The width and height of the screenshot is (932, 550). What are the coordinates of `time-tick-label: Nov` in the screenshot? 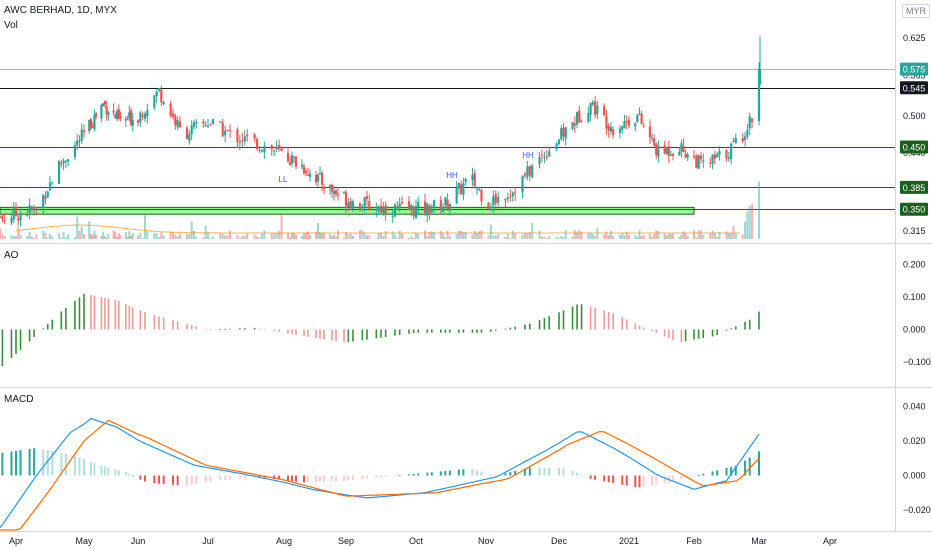 It's located at (486, 541).